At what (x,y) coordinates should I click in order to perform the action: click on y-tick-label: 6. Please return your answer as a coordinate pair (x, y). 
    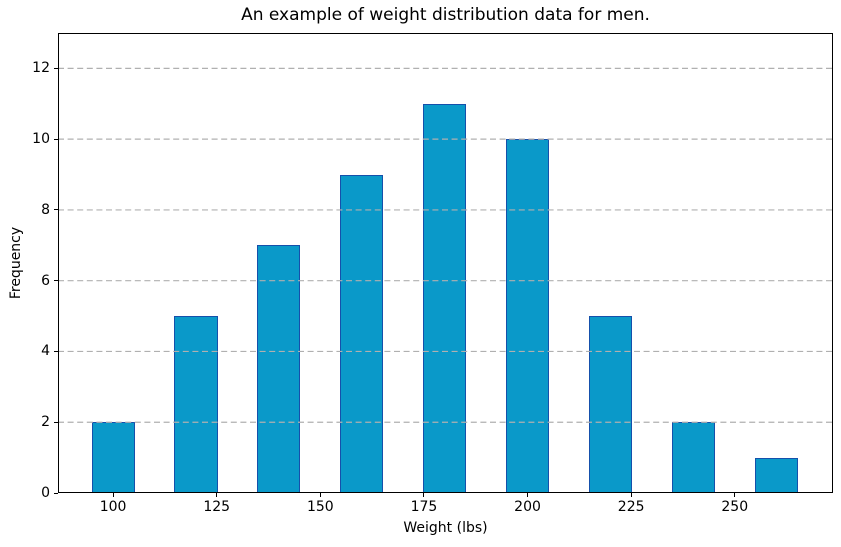
    Looking at the image, I should click on (45, 280).